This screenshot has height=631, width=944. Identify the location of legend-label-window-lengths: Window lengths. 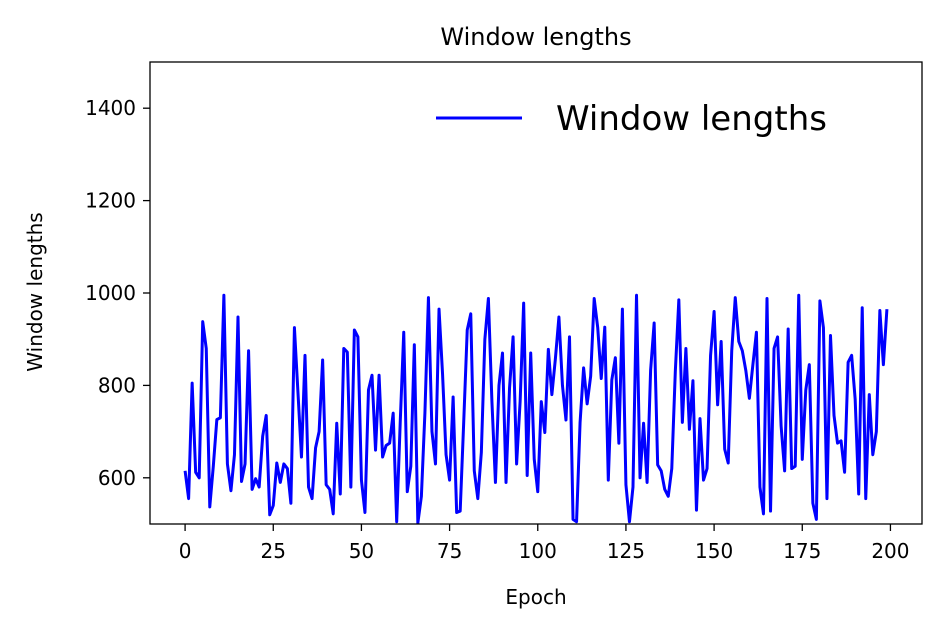
(691, 119).